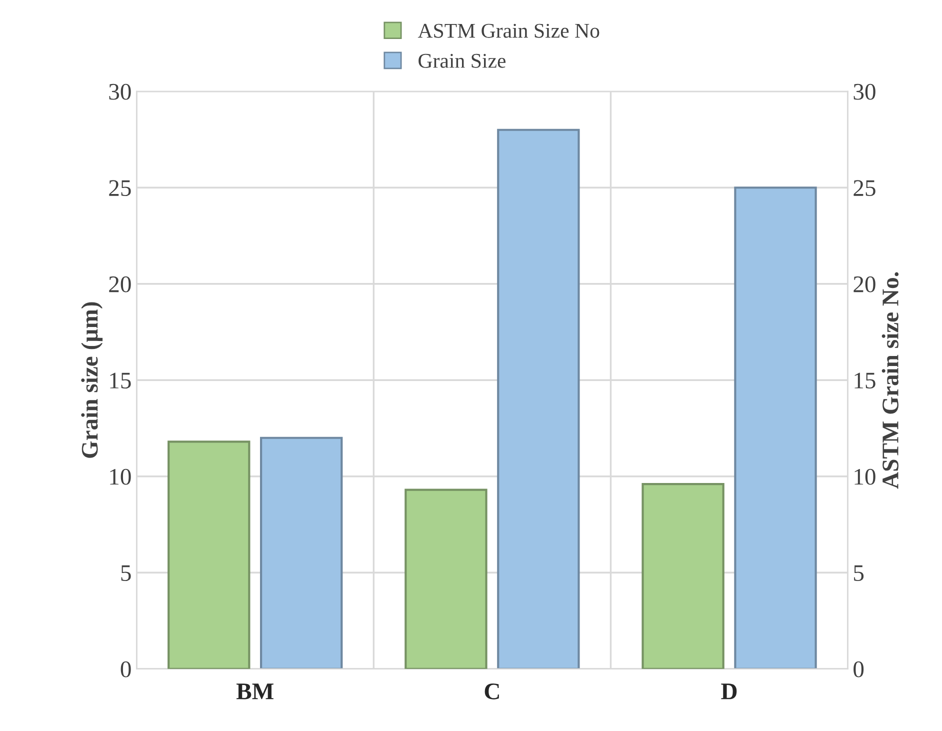 Image resolution: width=942 pixels, height=731 pixels. I want to click on y-tick-label: 5, so click(126, 573).